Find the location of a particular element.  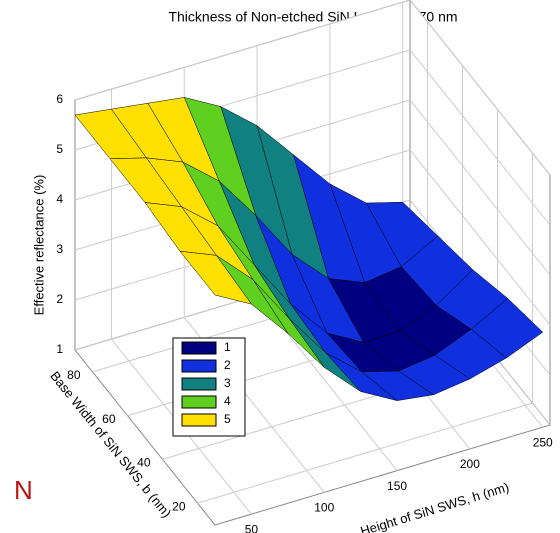

y-tick-label: 60 is located at coordinates (109, 419).